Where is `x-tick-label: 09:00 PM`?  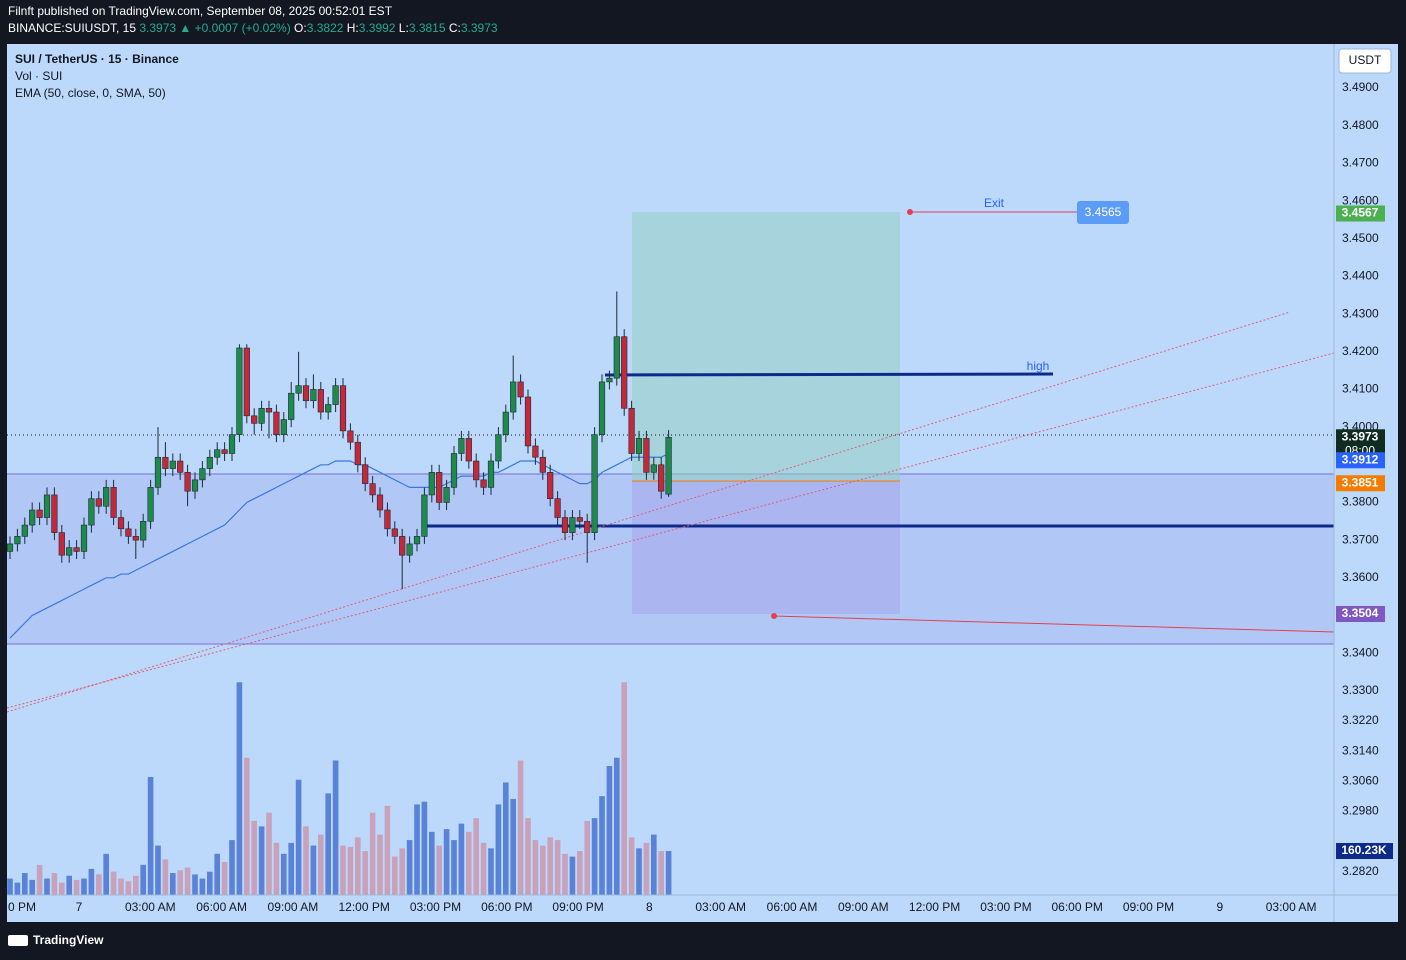 x-tick-label: 09:00 PM is located at coordinates (1148, 907).